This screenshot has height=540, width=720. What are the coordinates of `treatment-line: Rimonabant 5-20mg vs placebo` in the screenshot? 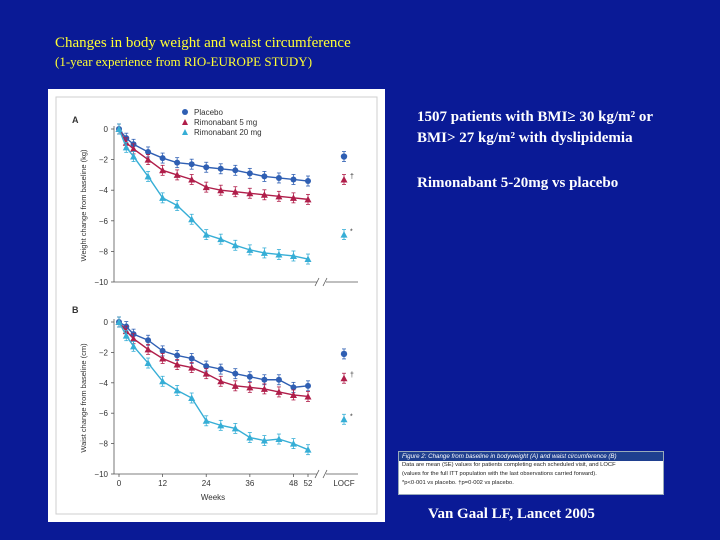 It's located at (518, 183).